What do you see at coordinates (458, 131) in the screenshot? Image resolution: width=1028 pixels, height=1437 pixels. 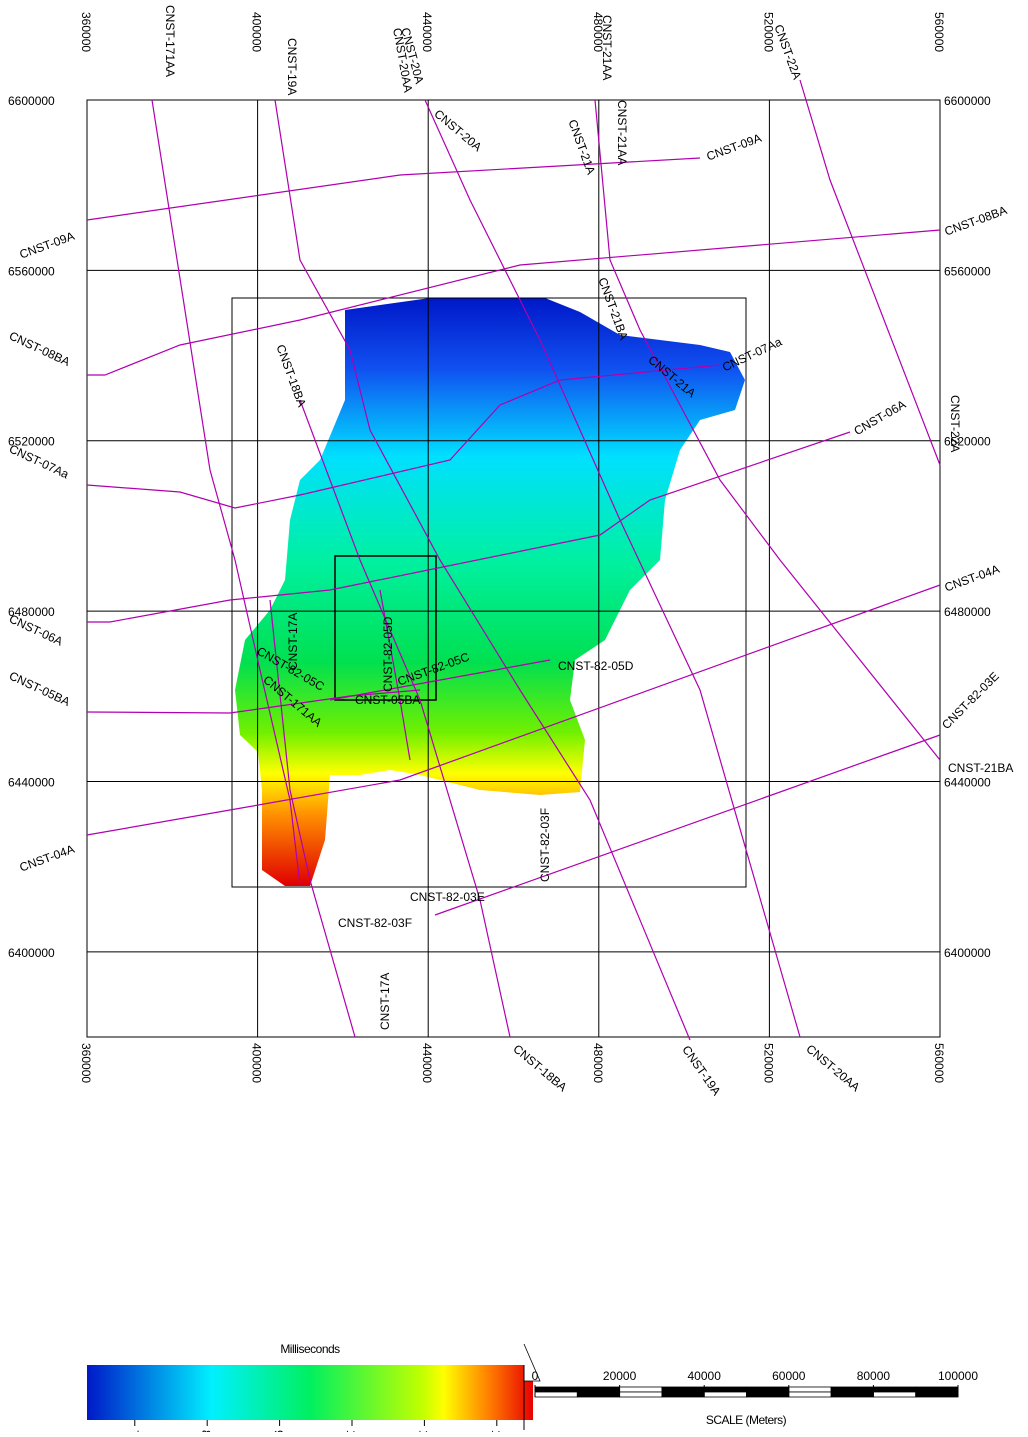 I see `line-label: CNST-20A` at bounding box center [458, 131].